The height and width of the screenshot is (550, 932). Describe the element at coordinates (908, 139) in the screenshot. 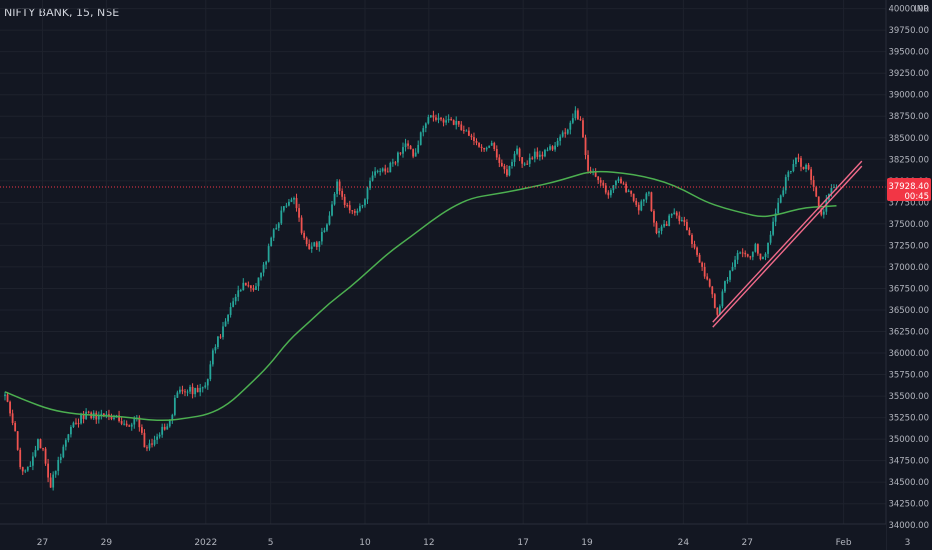

I see `price-tick-label: 38500.00` at that location.